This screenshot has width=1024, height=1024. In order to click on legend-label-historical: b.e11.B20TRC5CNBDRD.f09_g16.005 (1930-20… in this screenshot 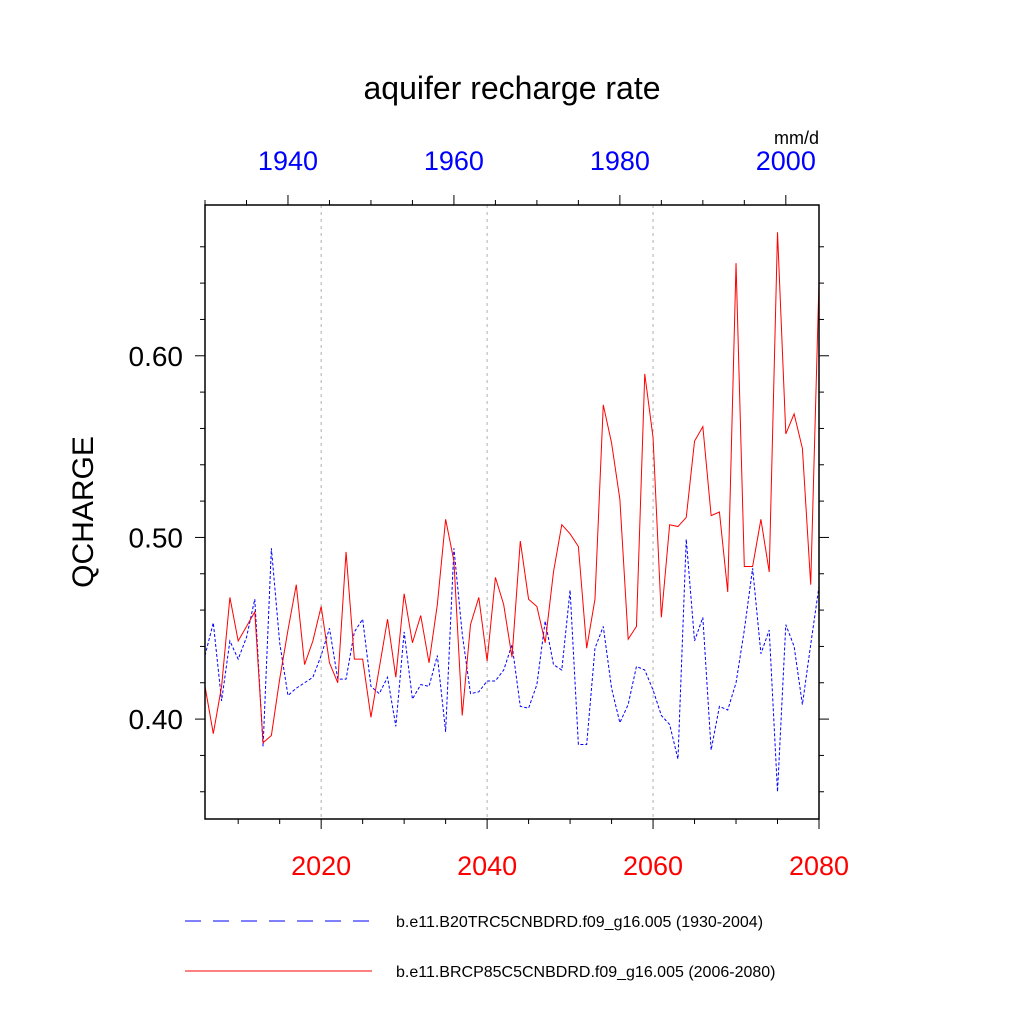, I will do `click(579, 922)`.